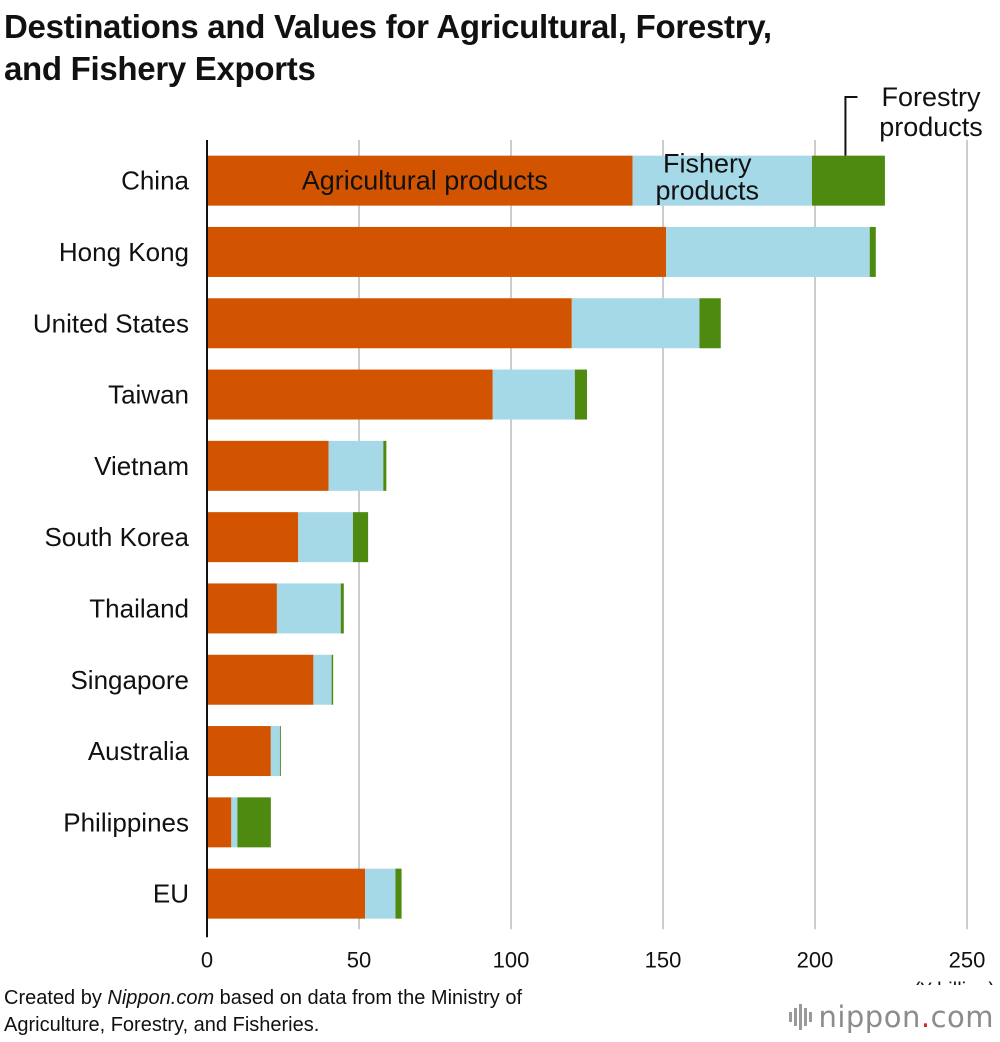 The image size is (1000, 1042). Describe the element at coordinates (219, 822) in the screenshot. I see `bar-philippines-agricultural` at that location.